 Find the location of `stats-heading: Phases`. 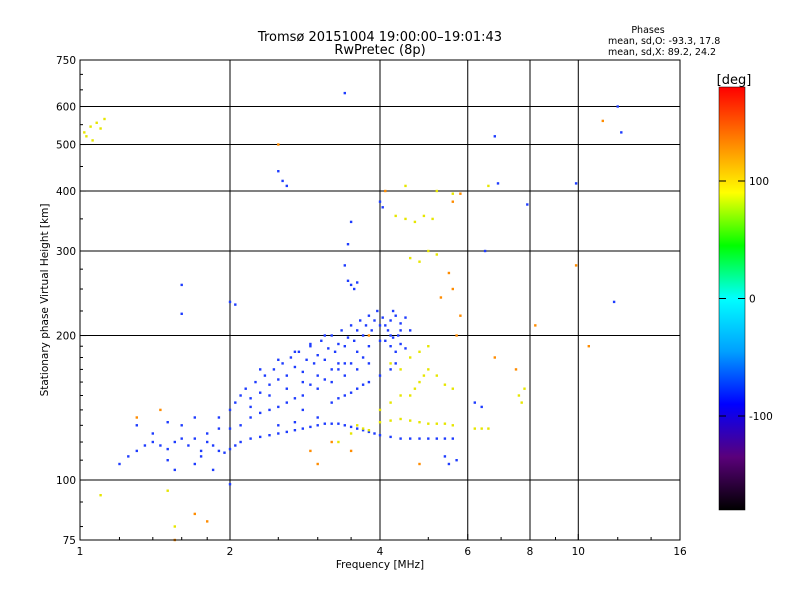

stats-heading: Phases is located at coordinates (647, 30).